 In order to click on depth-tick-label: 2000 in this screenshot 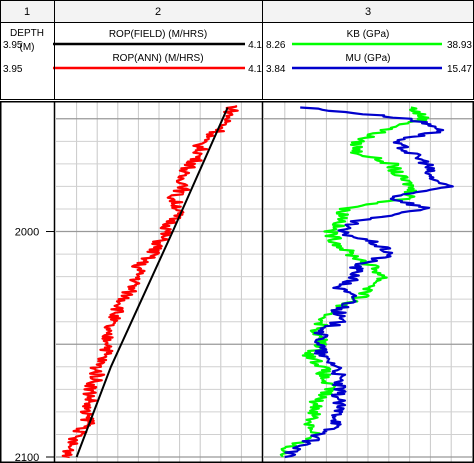, I will do `click(27, 233)`.